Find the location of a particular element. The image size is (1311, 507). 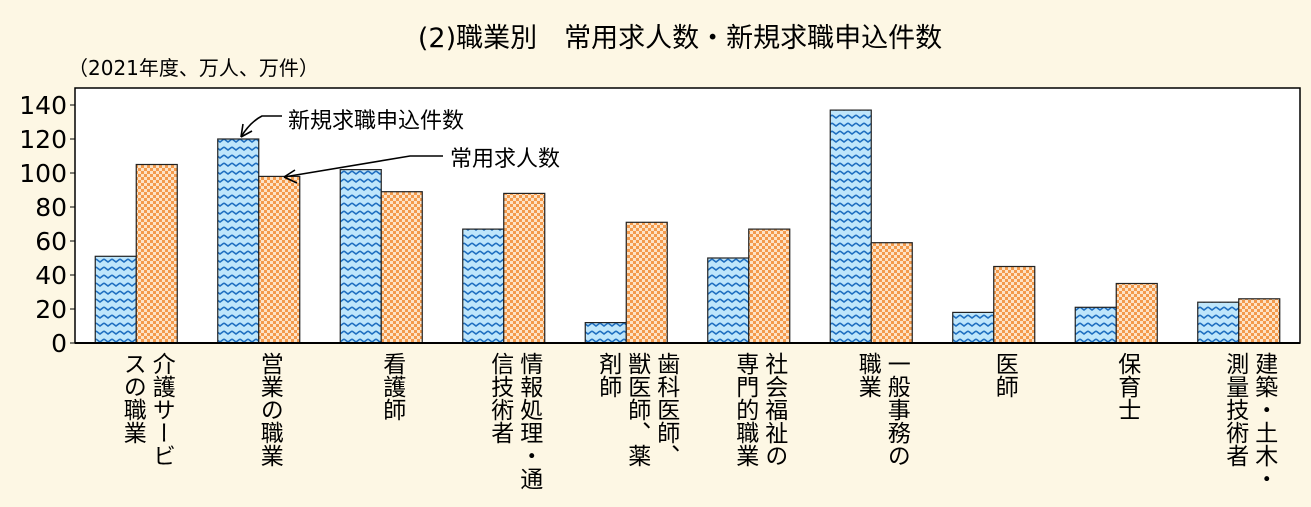

y-tick-label: 40 is located at coordinates (51, 275).